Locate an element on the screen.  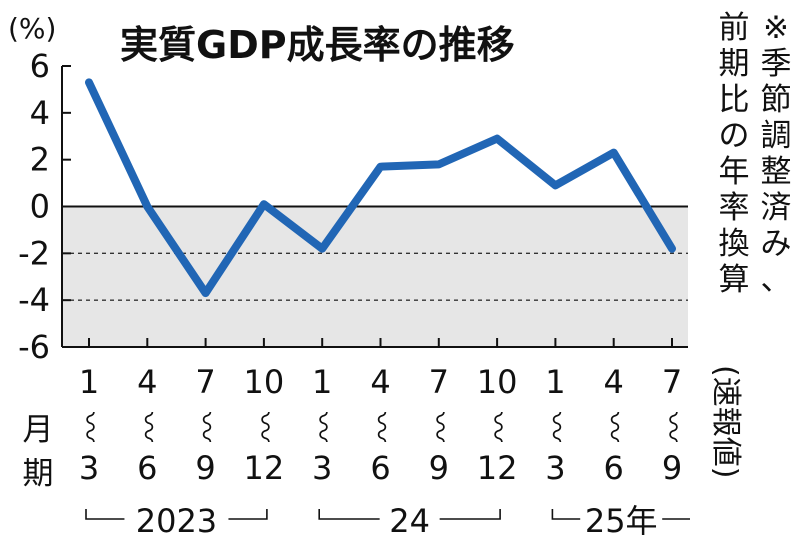
note-text: ※季節調整済み、前期比の年率換算 is located at coordinates (755, 154).